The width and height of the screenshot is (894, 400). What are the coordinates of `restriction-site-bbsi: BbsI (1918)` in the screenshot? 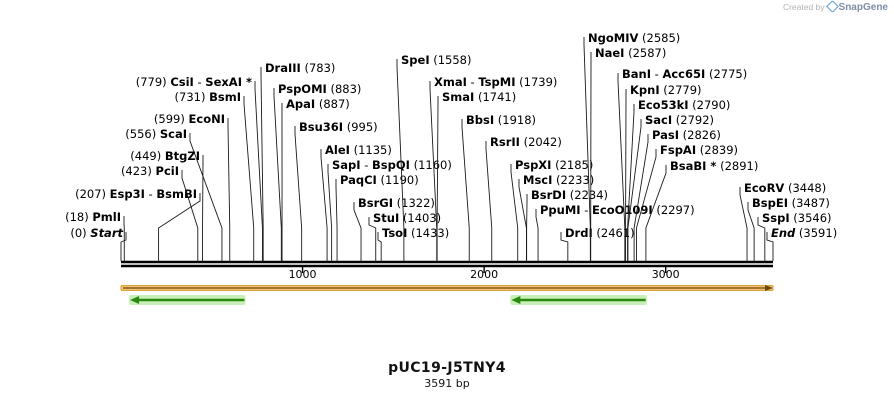 It's located at (498, 187).